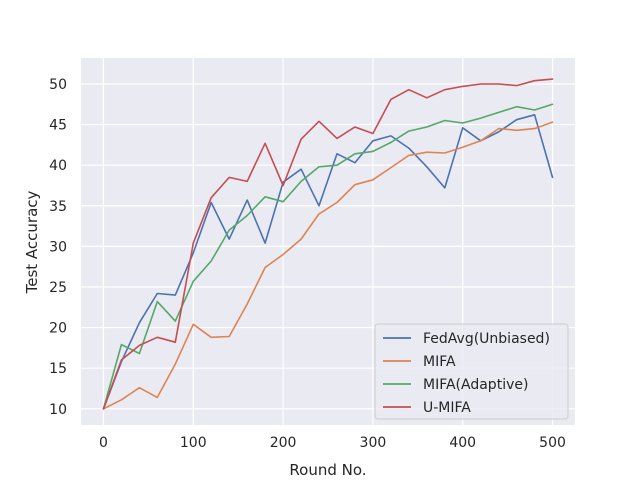 The height and width of the screenshot is (480, 640). Describe the element at coordinates (58, 85) in the screenshot. I see `y-tick-label: 50` at that location.